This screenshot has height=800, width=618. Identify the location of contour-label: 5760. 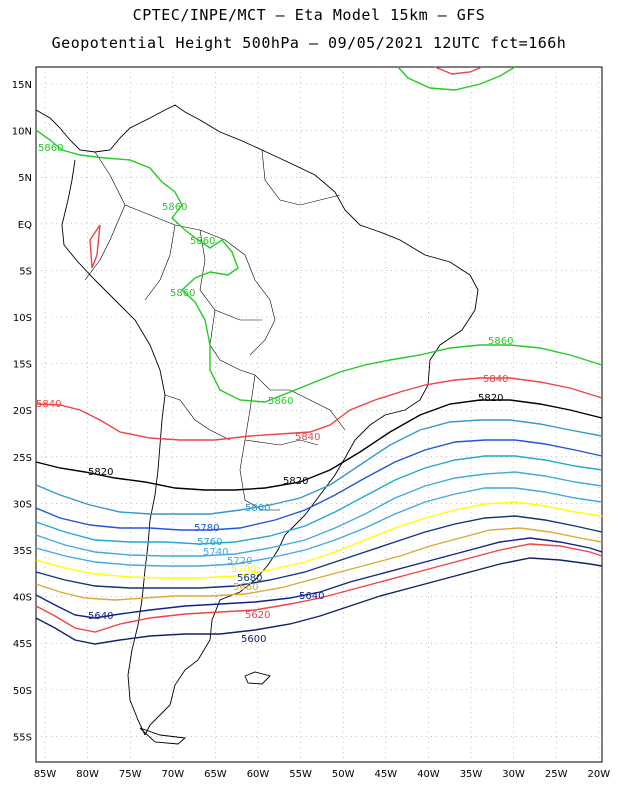
(209, 542).